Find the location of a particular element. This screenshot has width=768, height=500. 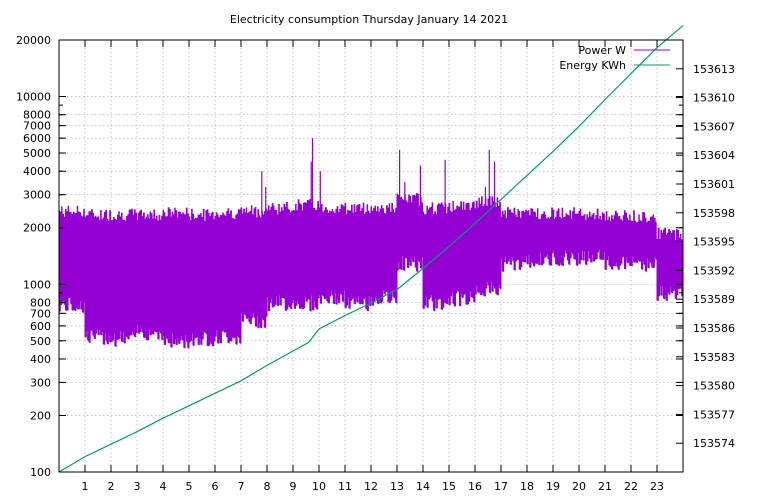

y-tick-label: 300 is located at coordinates (40, 382).